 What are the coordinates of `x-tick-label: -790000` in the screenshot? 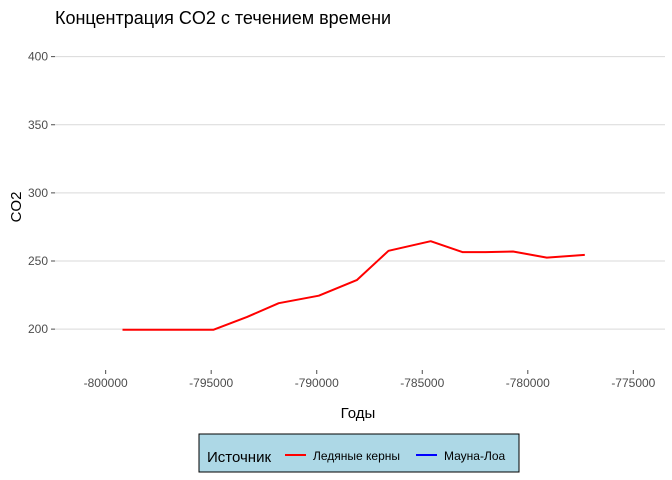 It's located at (317, 383).